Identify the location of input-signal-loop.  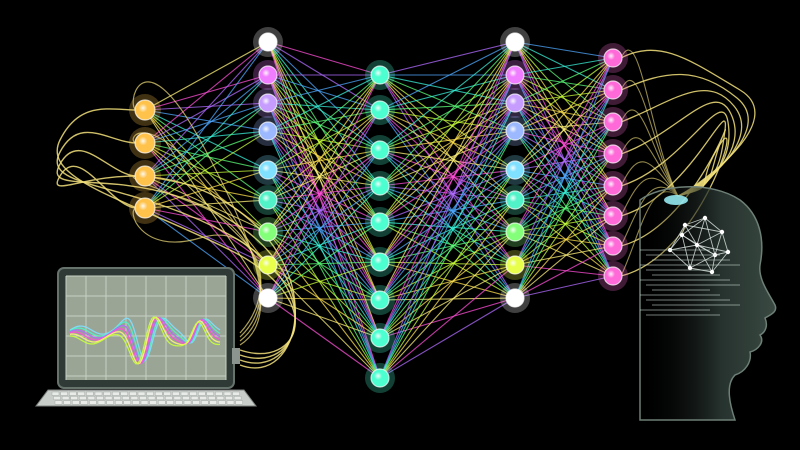
(197, 270).